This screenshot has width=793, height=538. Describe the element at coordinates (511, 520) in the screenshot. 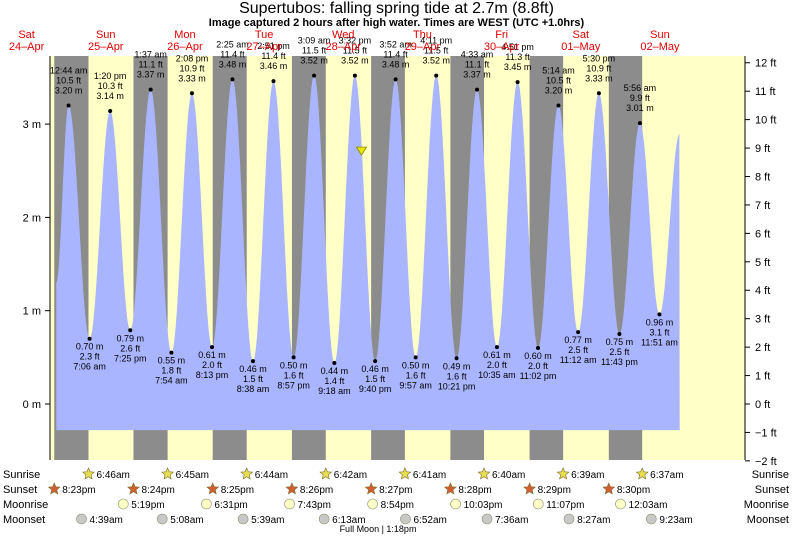

I see `moonset-time: 7:36am` at that location.